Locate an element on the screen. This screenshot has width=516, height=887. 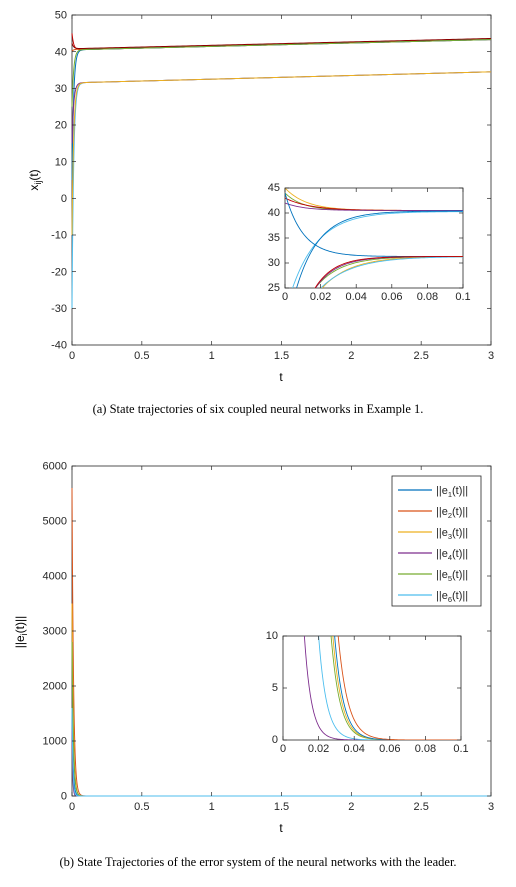
b-ytick-label: 2000 is located at coordinates (55, 687).